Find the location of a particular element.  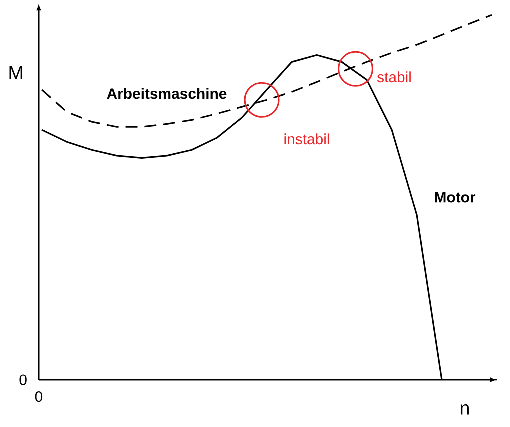

series-label: Arbeitsmaschine is located at coordinates (167, 94).